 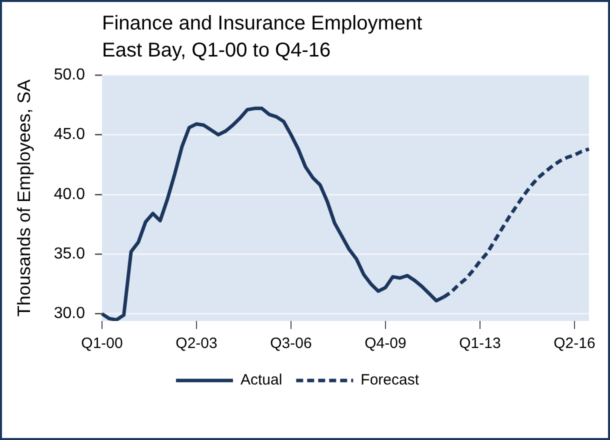 I want to click on legend-label: Forecast, so click(x=390, y=380).